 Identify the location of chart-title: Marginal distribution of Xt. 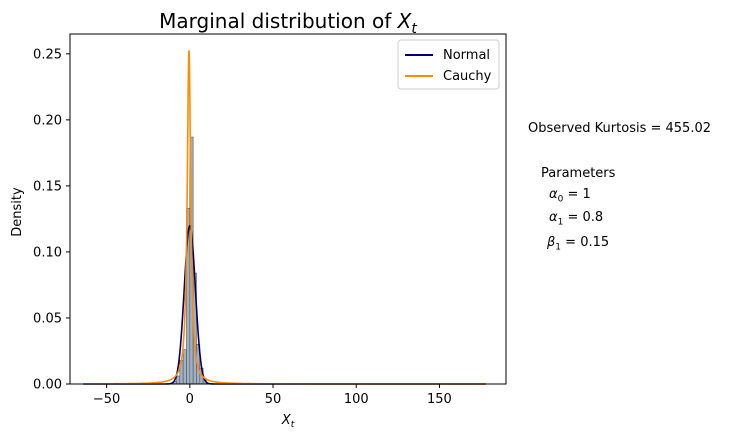
(288, 23).